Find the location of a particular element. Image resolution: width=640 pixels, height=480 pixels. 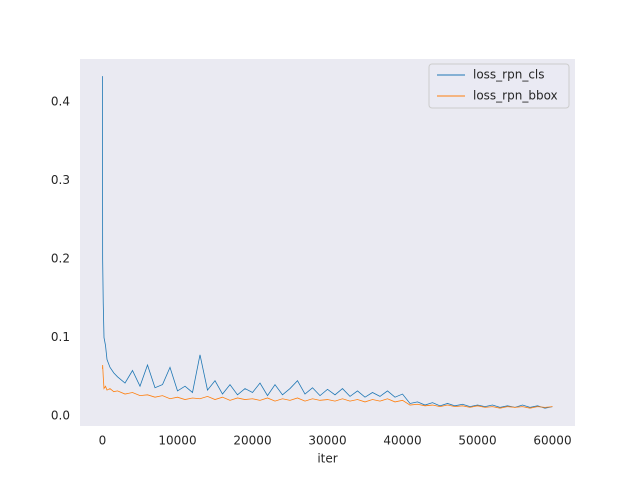

x-tick-label: 30000 is located at coordinates (327, 441).